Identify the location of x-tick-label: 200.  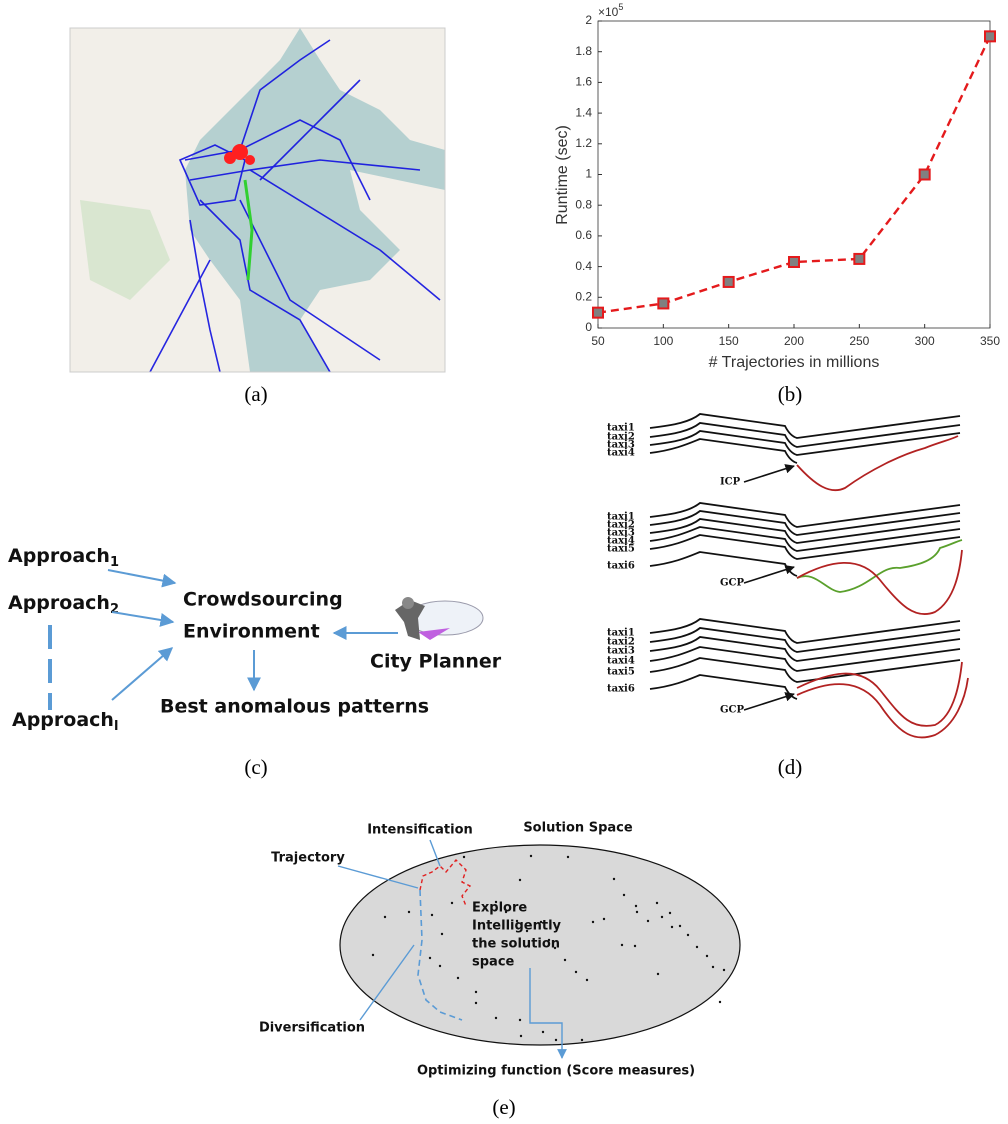
(794, 341).